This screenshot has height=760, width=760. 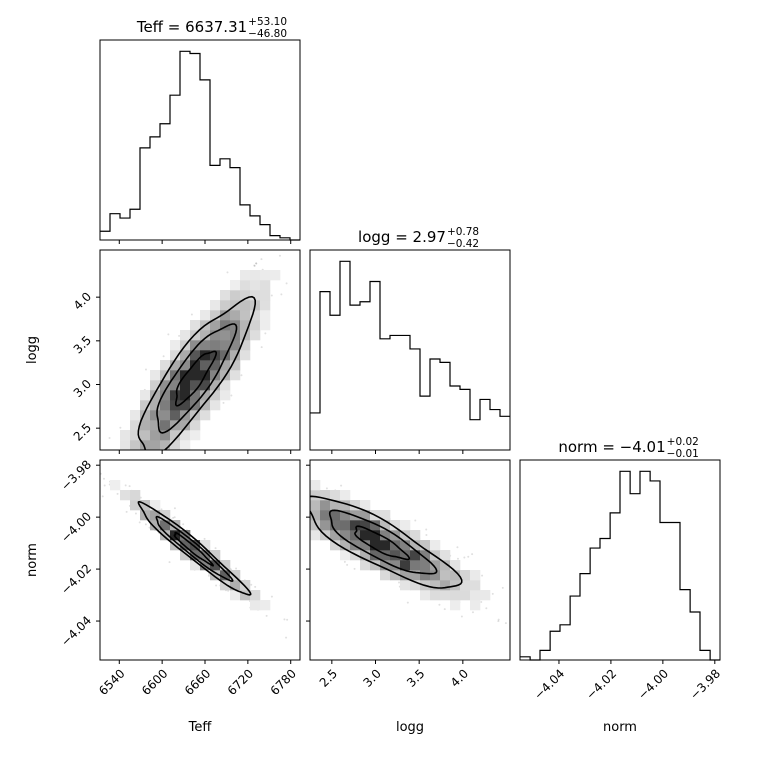 What do you see at coordinates (371, 677) in the screenshot?
I see `logg-x-tick-label: 3.0` at bounding box center [371, 677].